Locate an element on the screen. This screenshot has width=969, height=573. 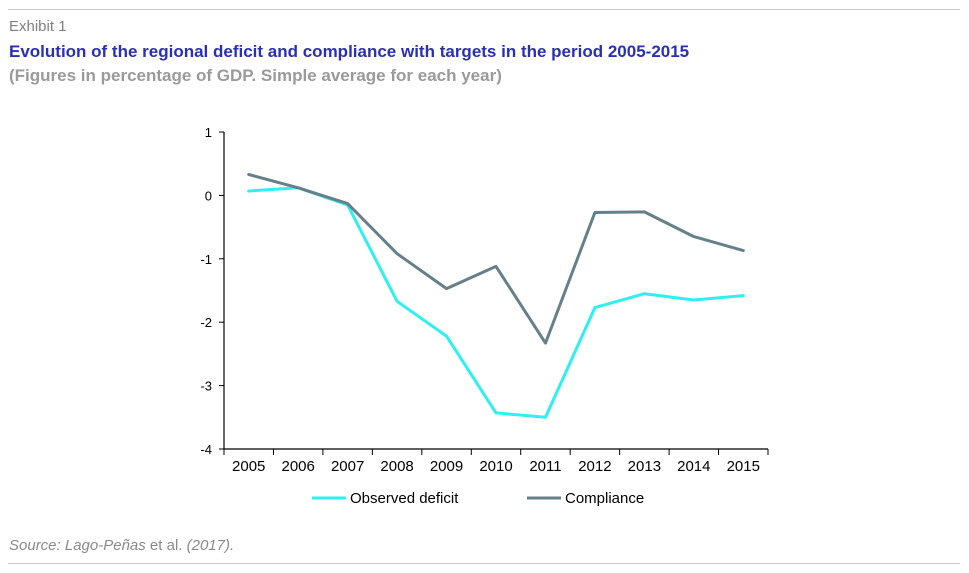
legend-label: Observed deficit is located at coordinates (404, 498).